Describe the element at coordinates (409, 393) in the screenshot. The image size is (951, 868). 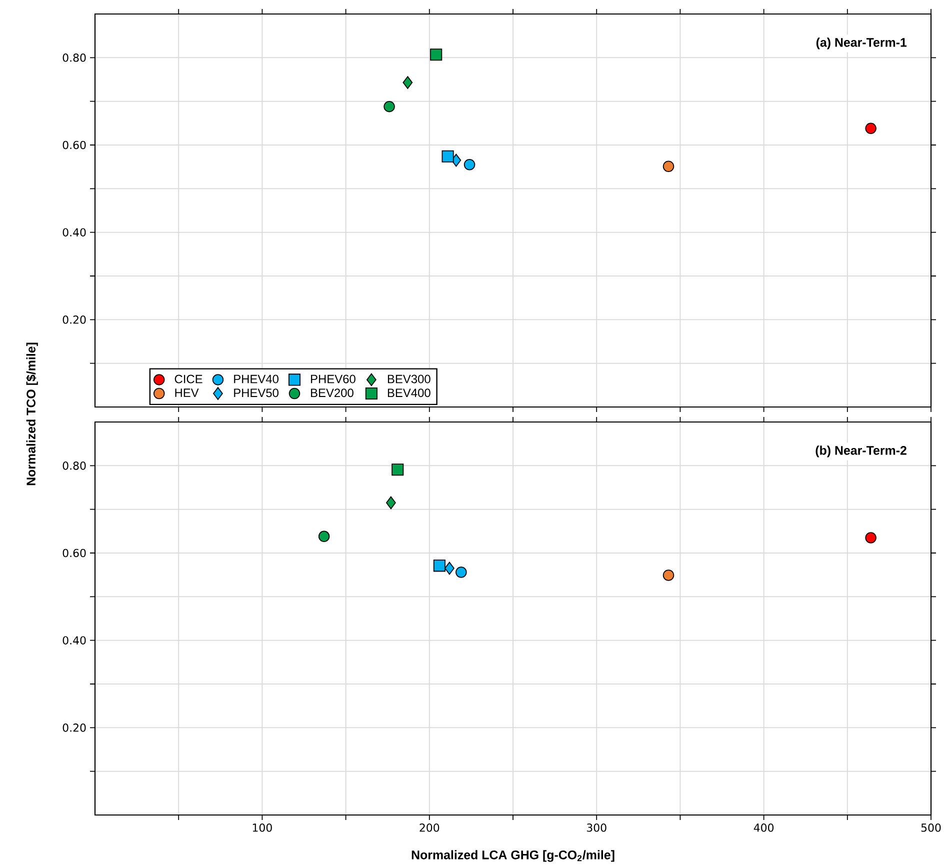
I see `legend-label: BEV400` at that location.